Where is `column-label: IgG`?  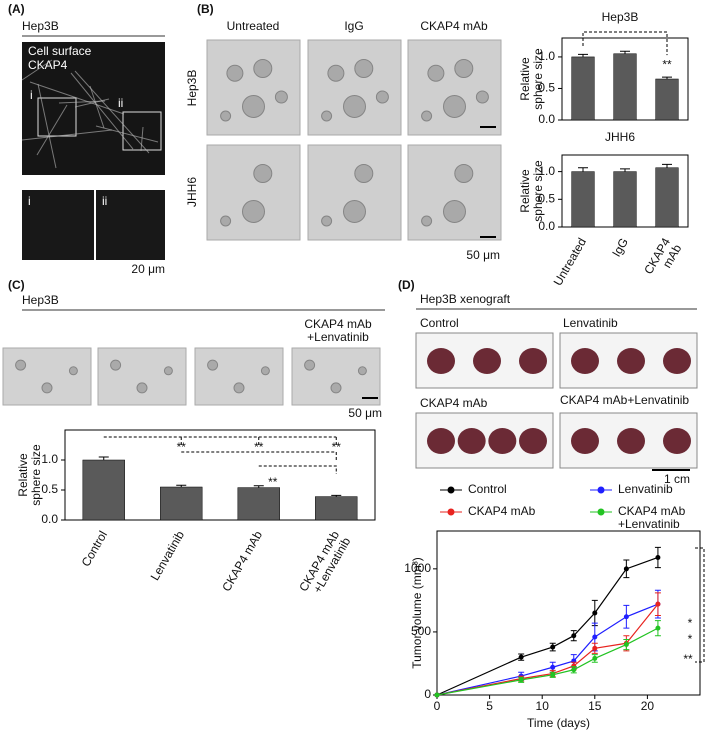
column-label: IgG is located at coordinates (353, 26).